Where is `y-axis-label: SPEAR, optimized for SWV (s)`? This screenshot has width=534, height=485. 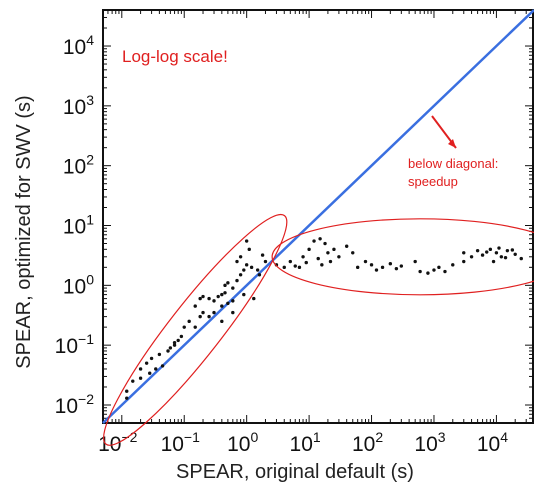
y-axis-label: SPEAR, optimized for SWV (s) is located at coordinates (24, 231).